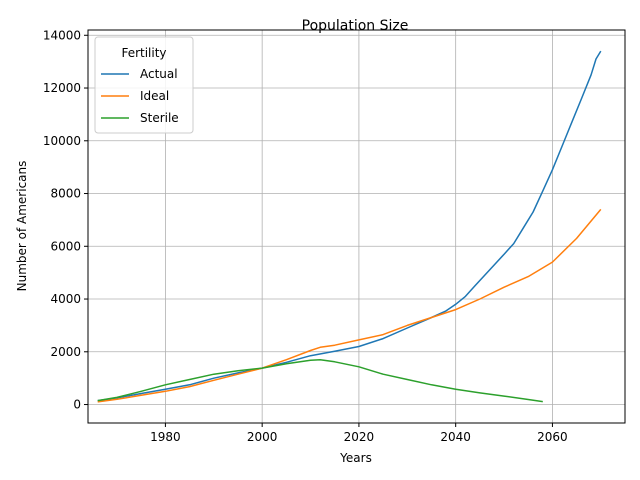  Describe the element at coordinates (62, 88) in the screenshot. I see `y-tick-label: 12000` at that location.